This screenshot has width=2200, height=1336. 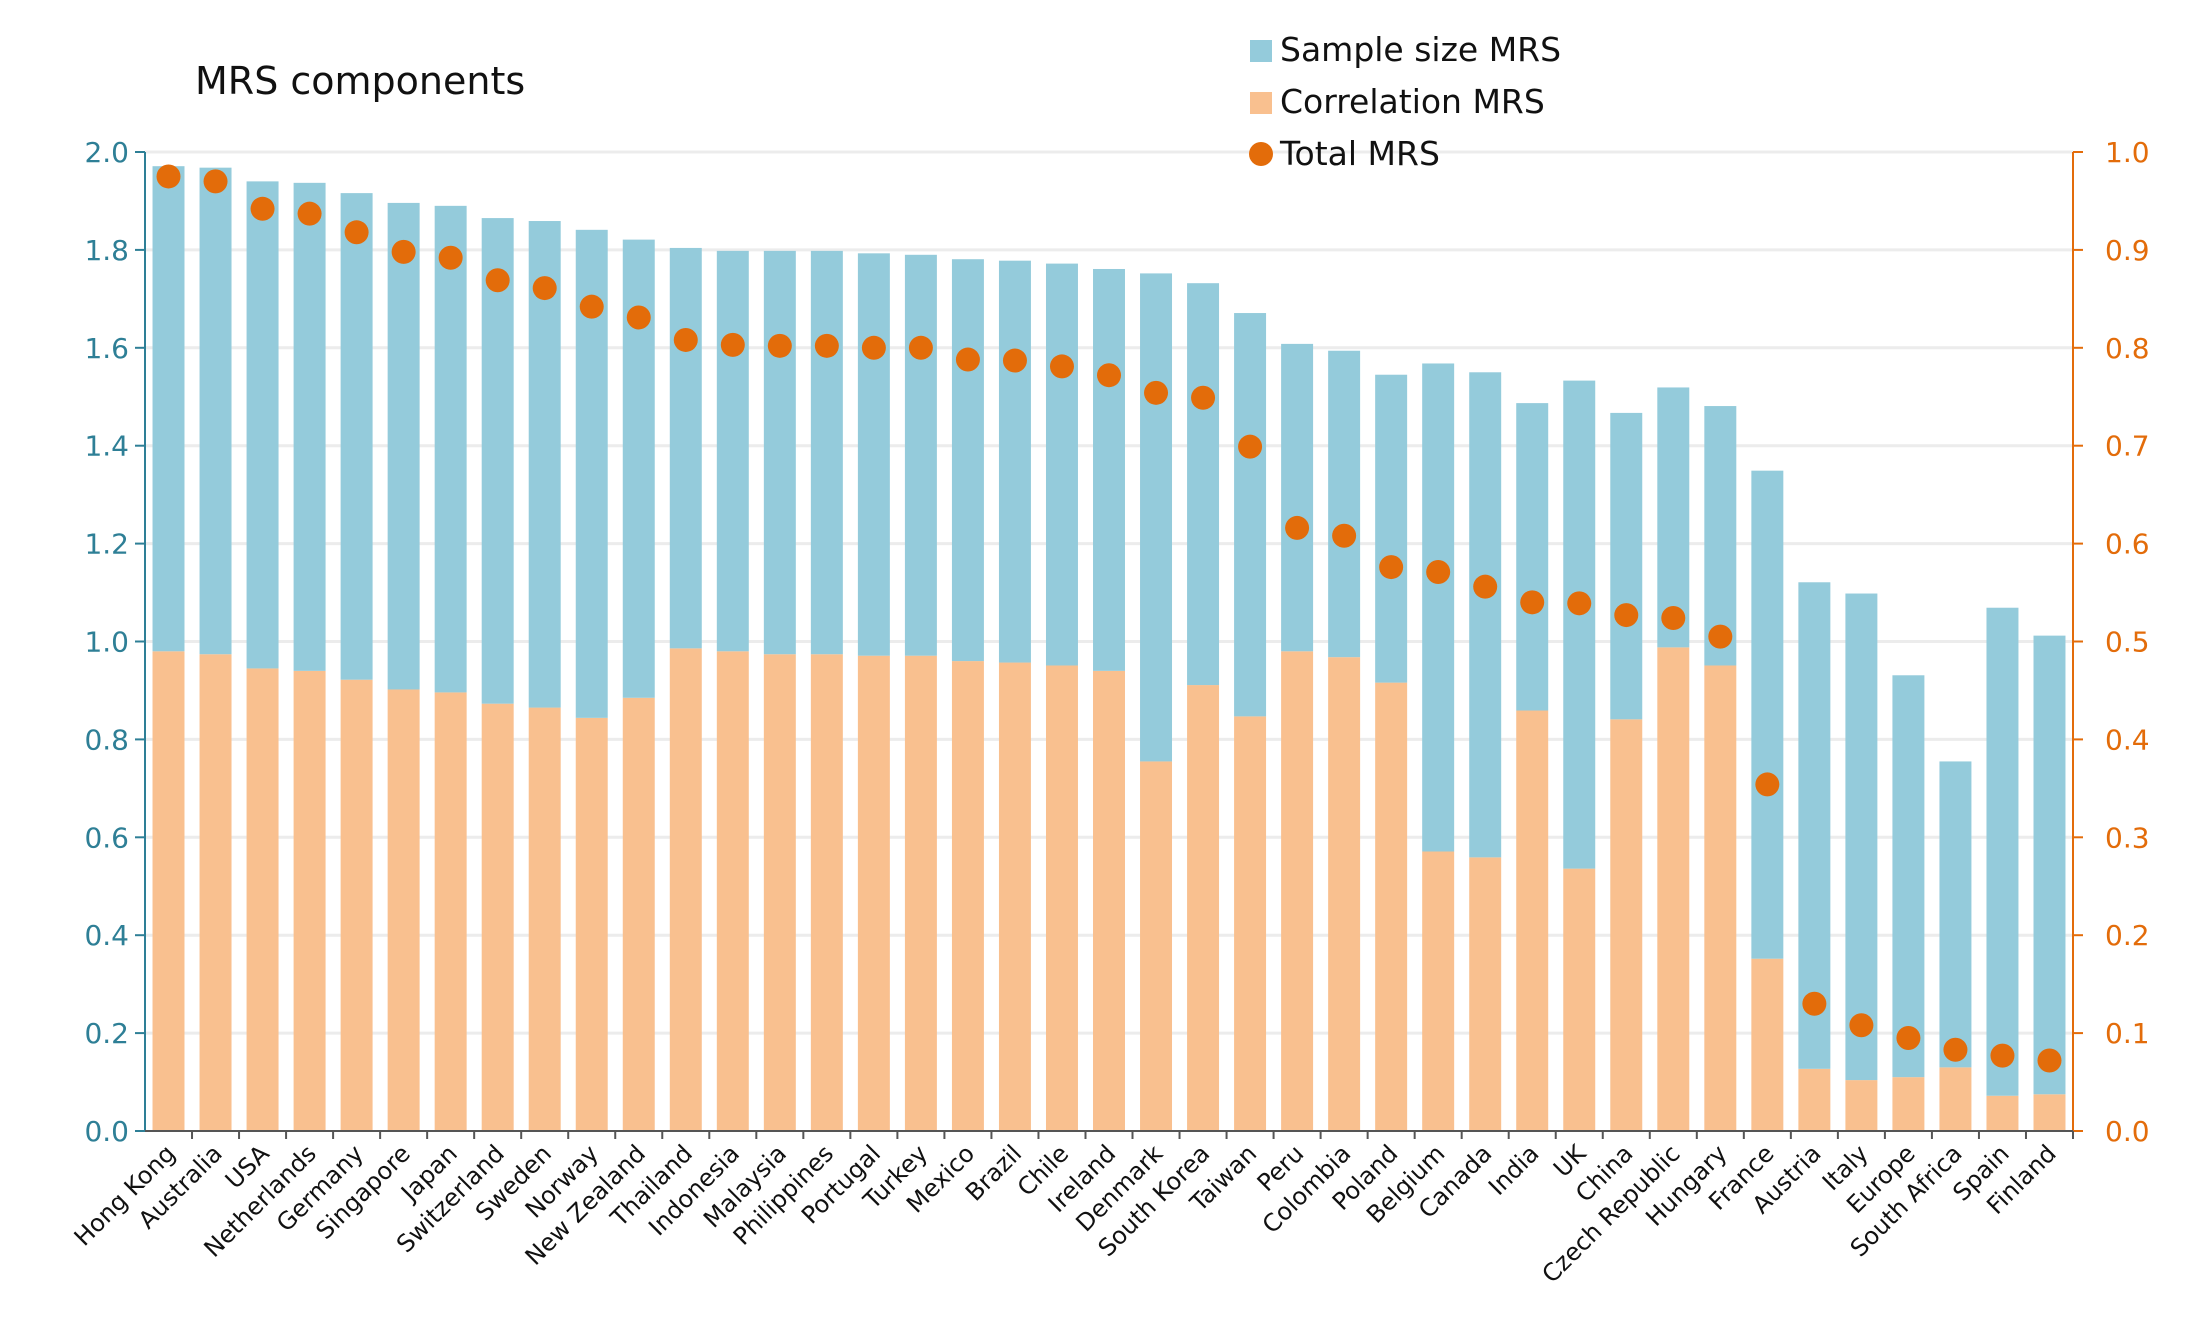 I want to click on right-tick-label: 0.7, so click(x=2127, y=446).